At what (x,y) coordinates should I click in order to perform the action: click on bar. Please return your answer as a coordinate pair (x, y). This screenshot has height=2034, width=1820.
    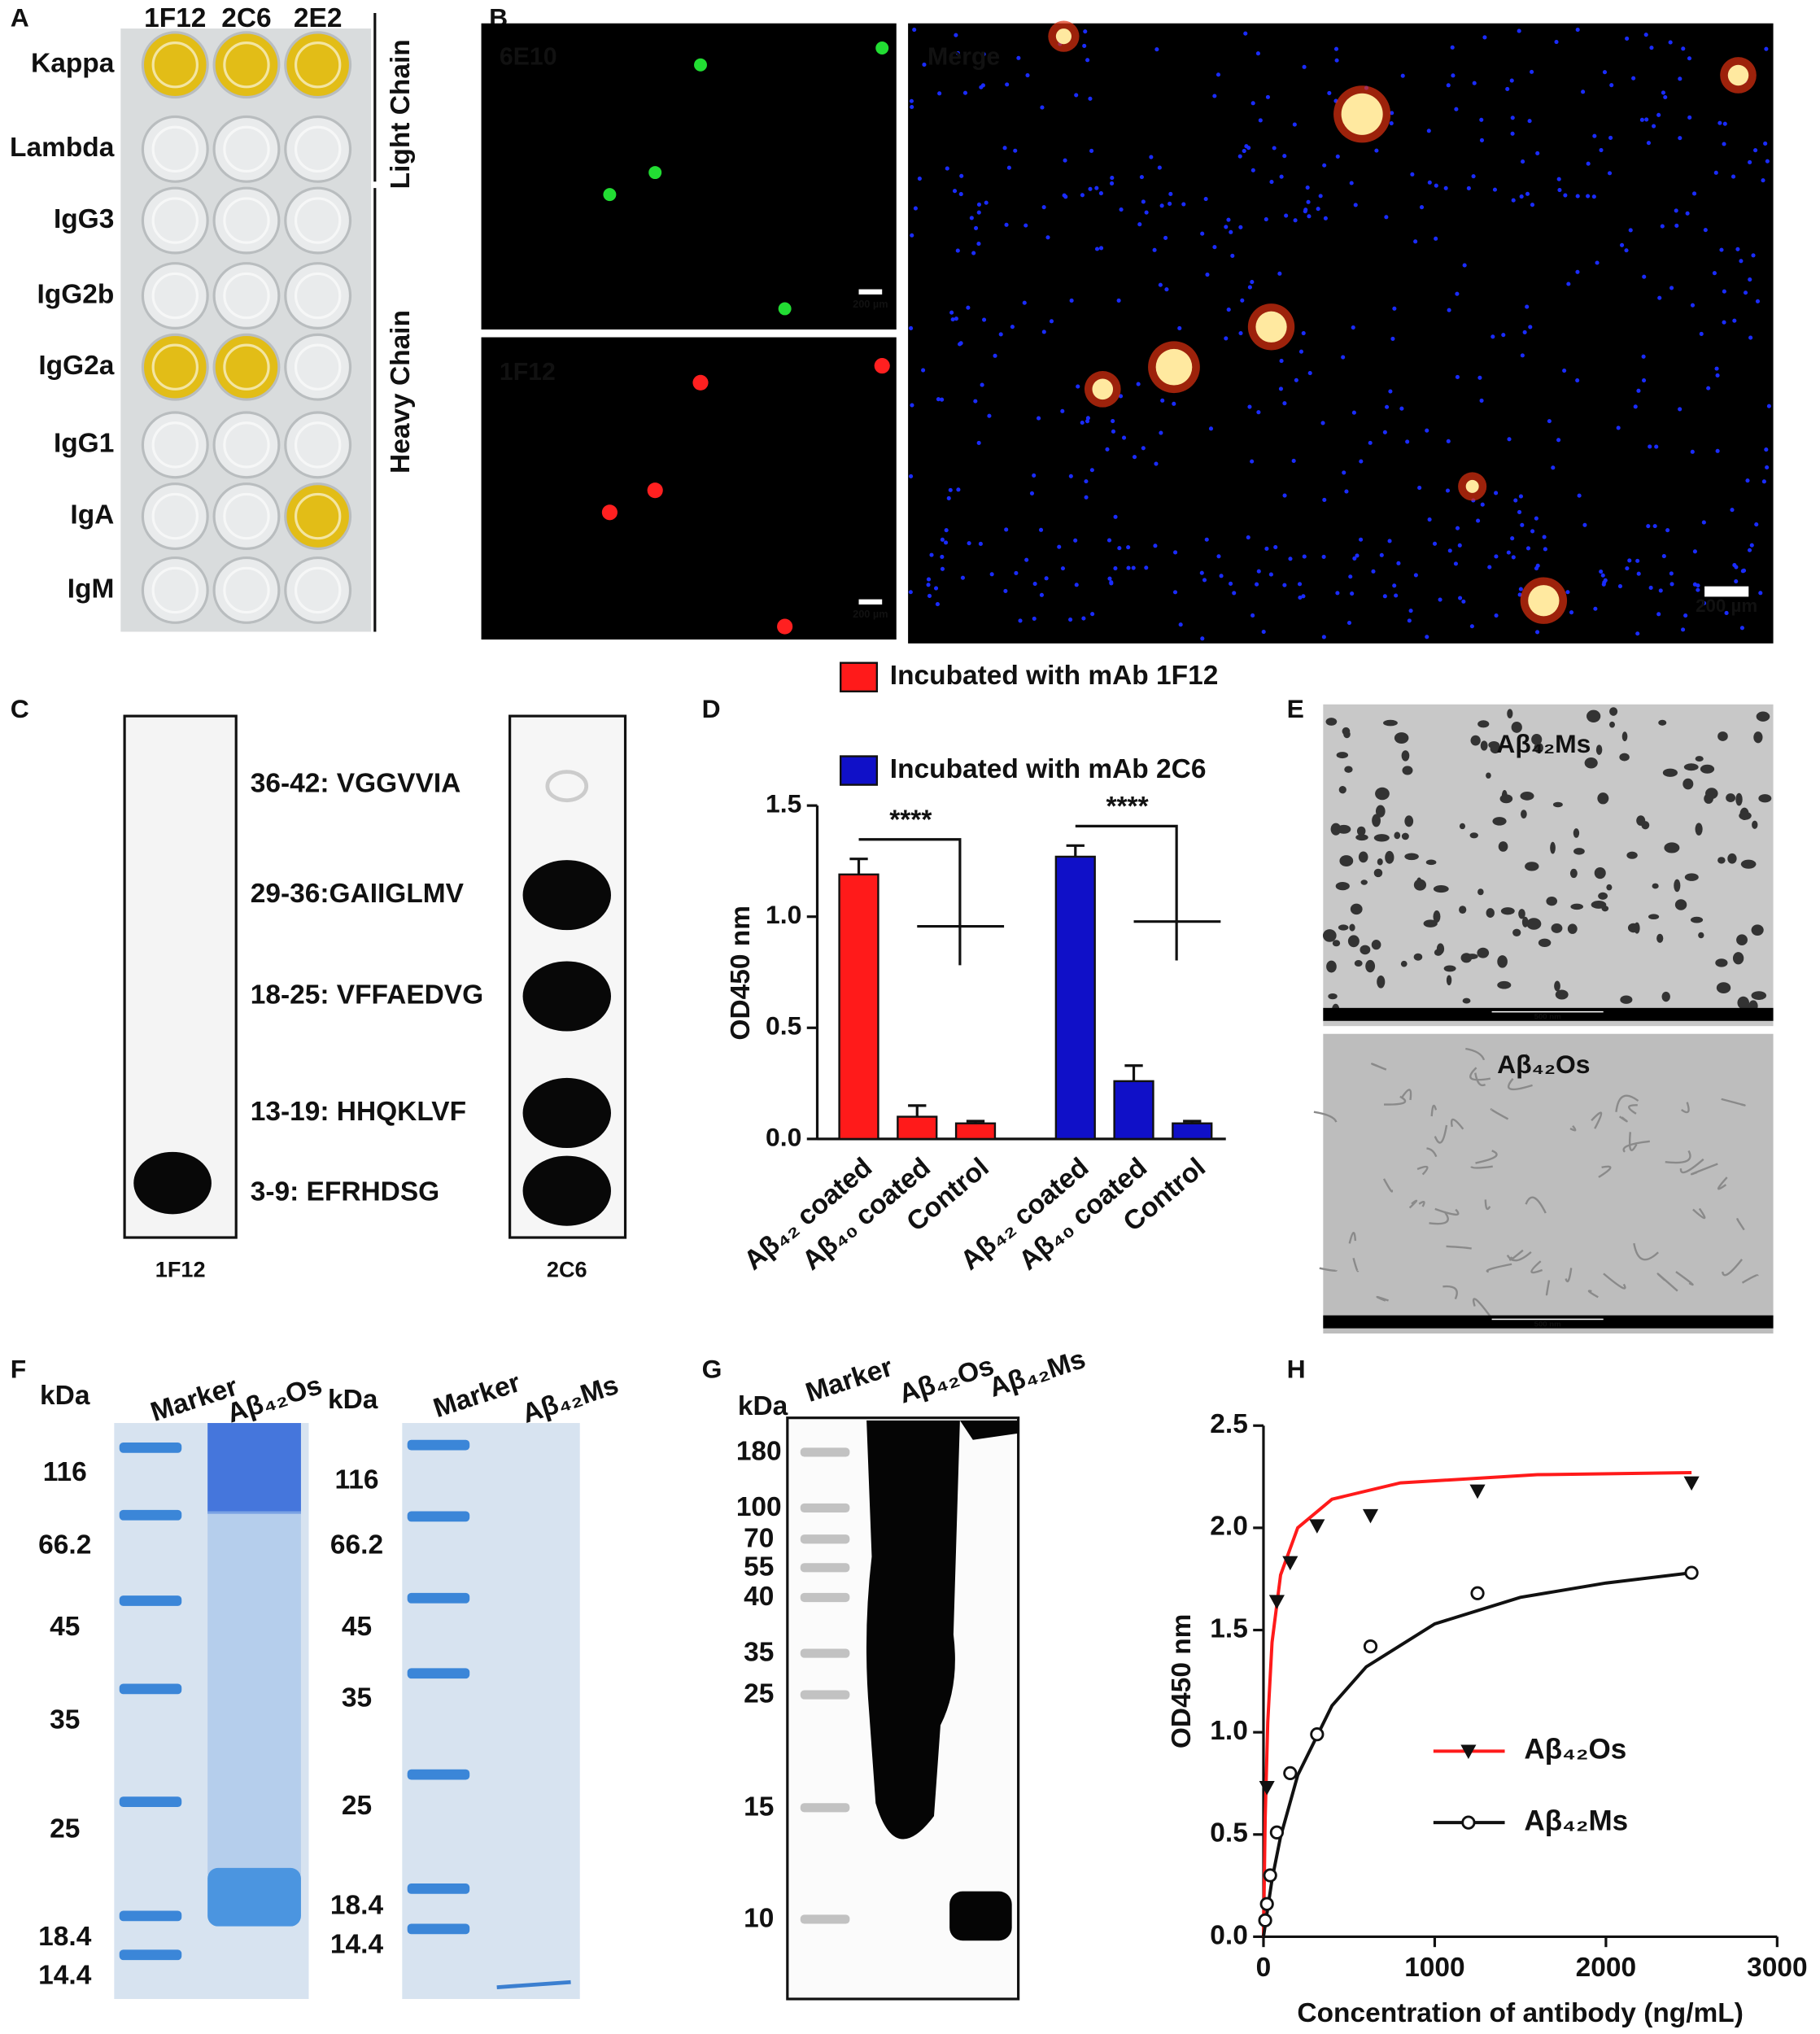
    Looking at the image, I should click on (1192, 1131).